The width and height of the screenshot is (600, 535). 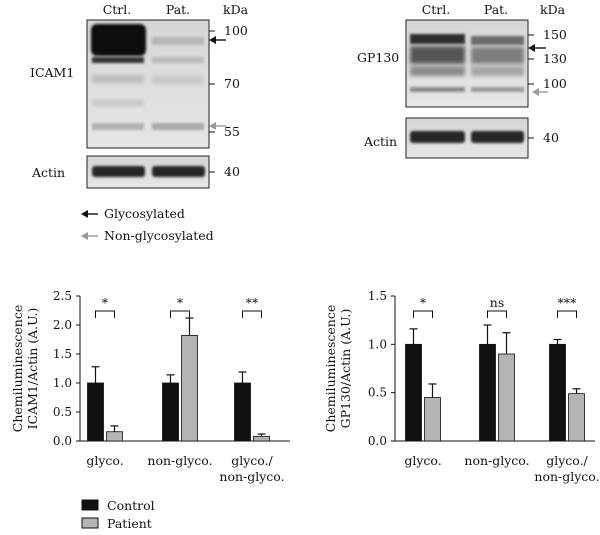 What do you see at coordinates (437, 71) in the screenshot?
I see `gp130-ctrl-smear` at bounding box center [437, 71].